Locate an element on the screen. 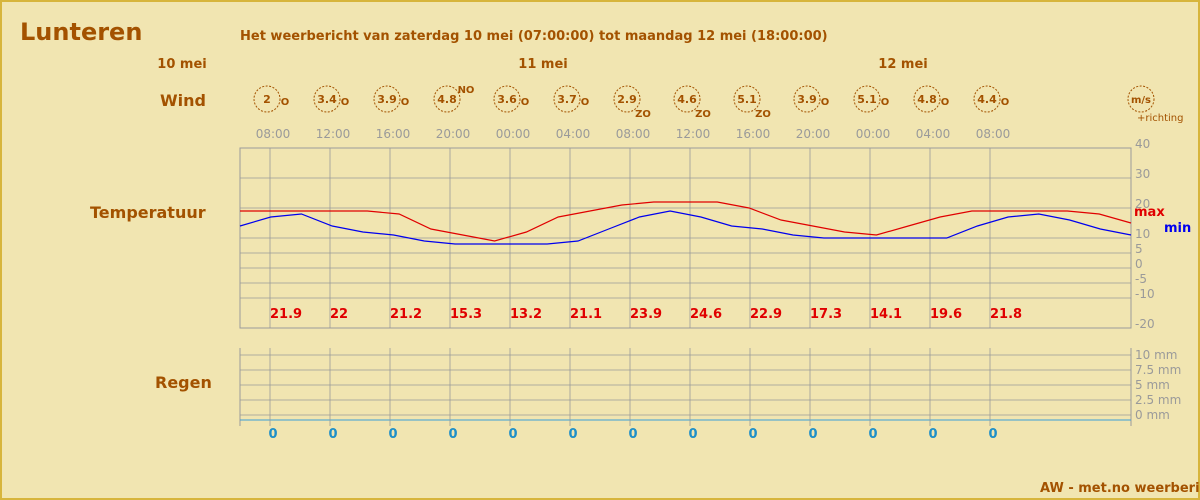 Image resolution: width=1200 pixels, height=500 pixels. wind-speed-value: 3.7 is located at coordinates (567, 99).